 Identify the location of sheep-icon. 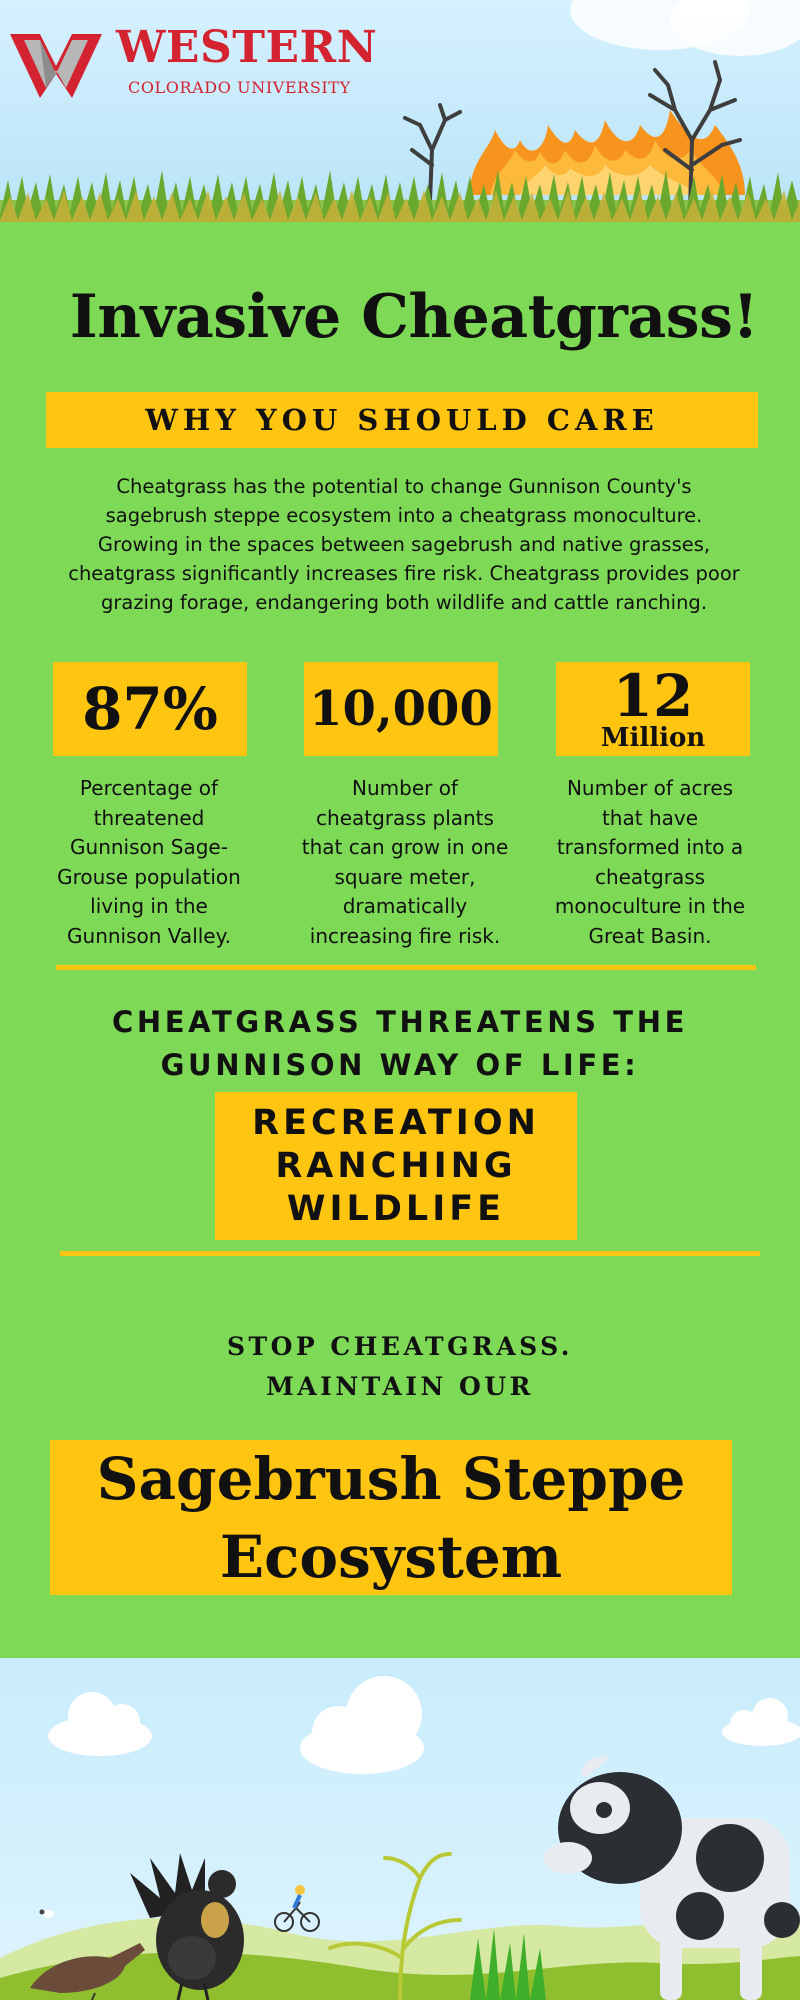
(46, 1913).